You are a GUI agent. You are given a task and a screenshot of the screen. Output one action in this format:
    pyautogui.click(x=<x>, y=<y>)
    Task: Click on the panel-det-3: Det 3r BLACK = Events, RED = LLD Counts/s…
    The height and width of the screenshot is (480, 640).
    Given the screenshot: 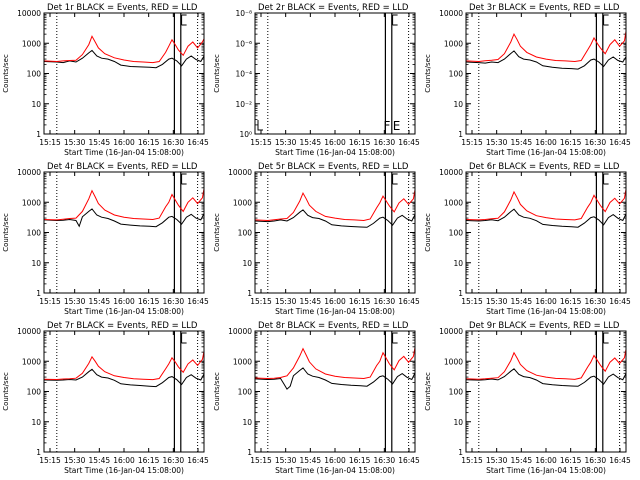 What is the action you would take?
    pyautogui.click(x=527, y=80)
    